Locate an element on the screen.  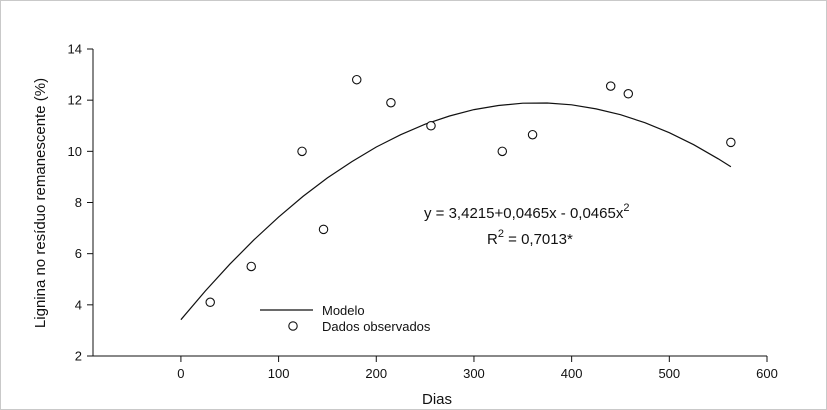
x-tick-label: 400 is located at coordinates (572, 373).